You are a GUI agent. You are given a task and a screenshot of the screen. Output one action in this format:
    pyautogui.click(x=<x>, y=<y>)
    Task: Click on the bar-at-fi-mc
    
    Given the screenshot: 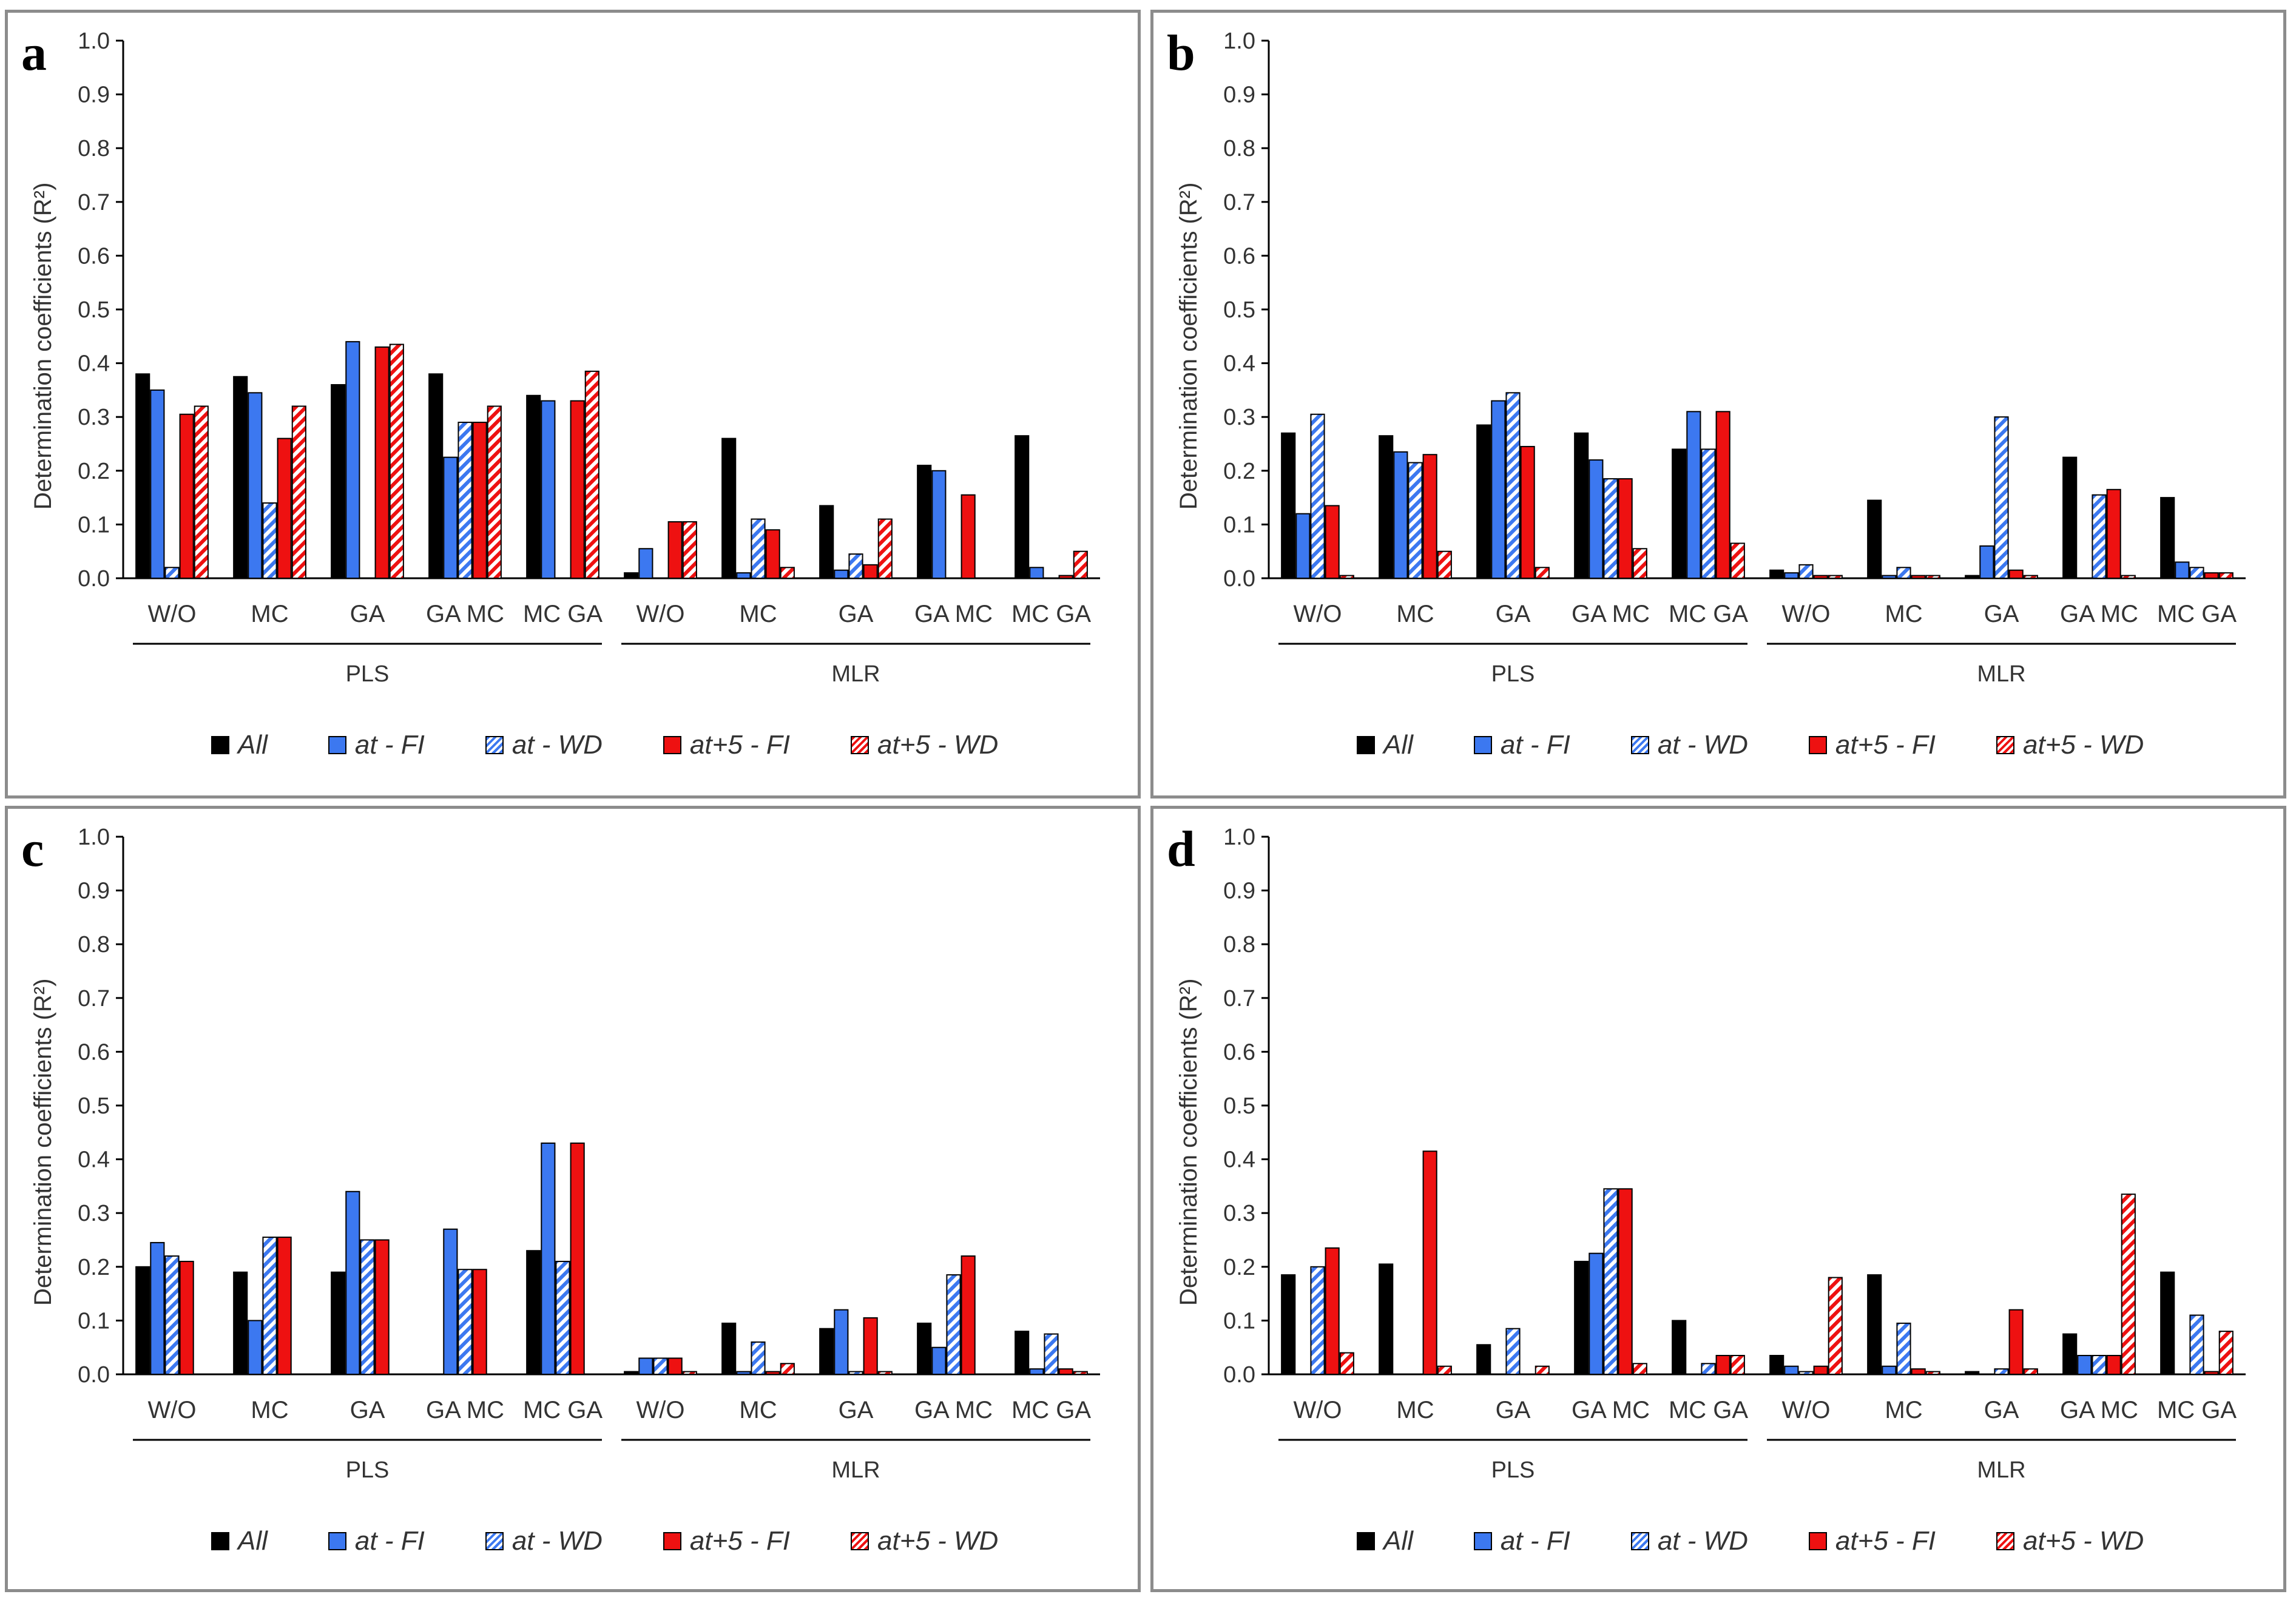 What is the action you would take?
    pyautogui.click(x=255, y=1348)
    